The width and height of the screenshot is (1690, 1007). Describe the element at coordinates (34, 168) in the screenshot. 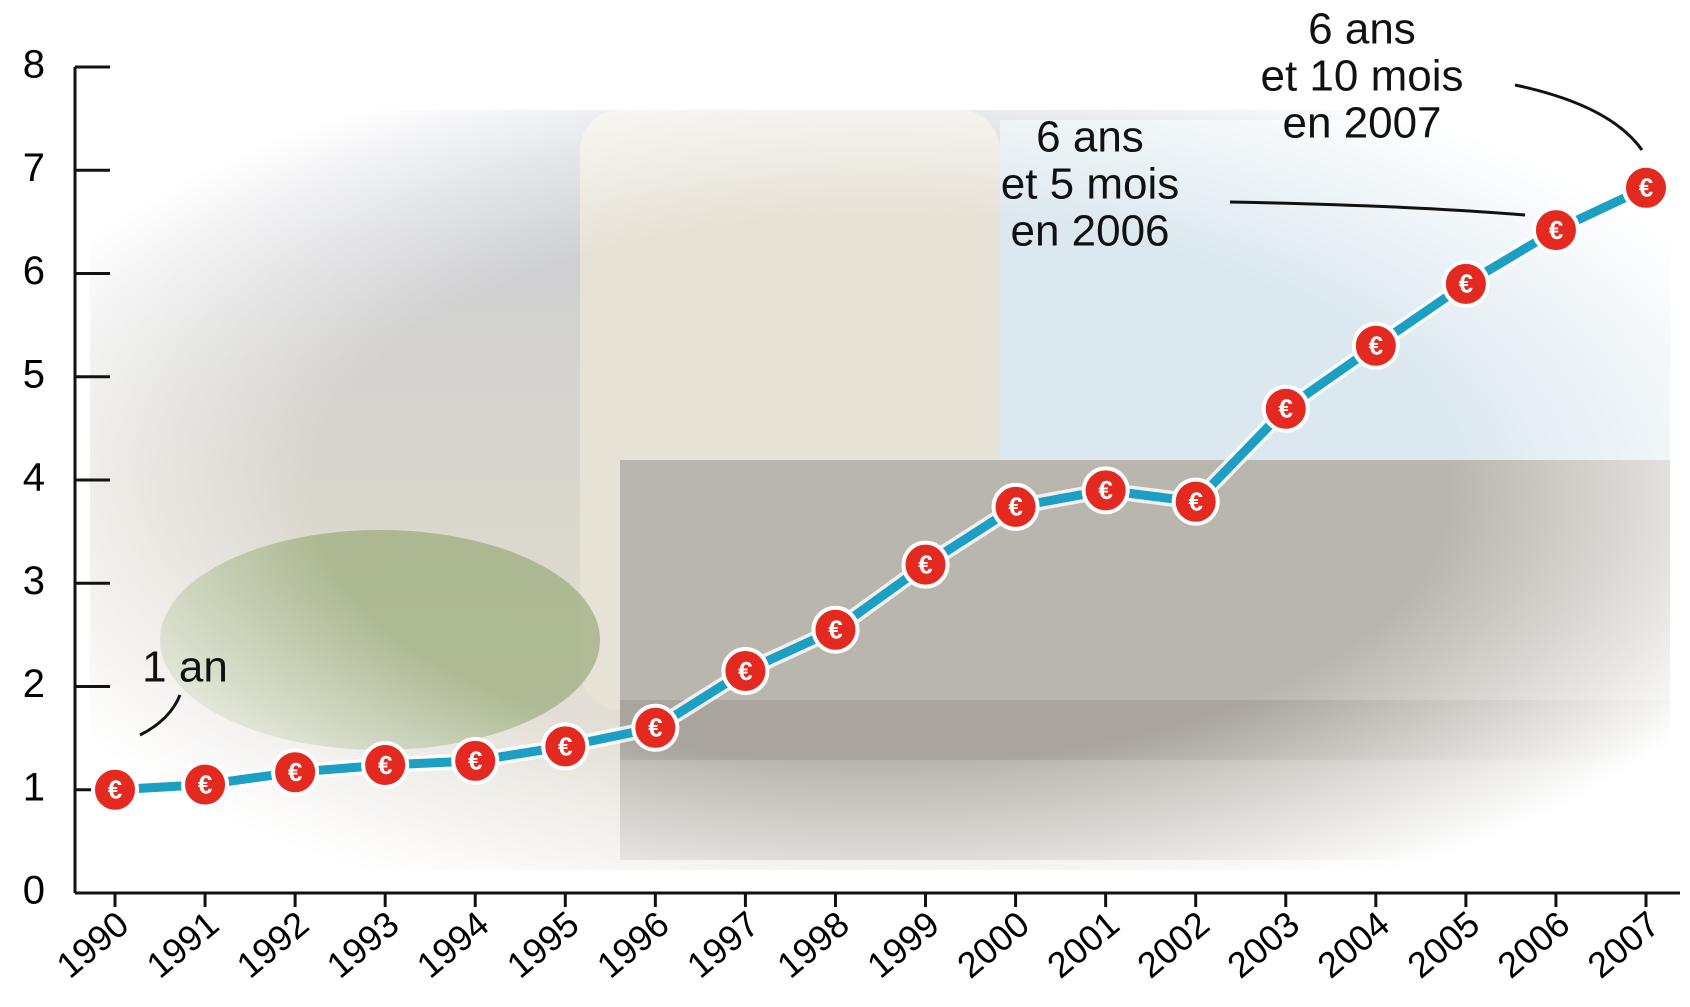

I see `y-tick-label: 7` at that location.